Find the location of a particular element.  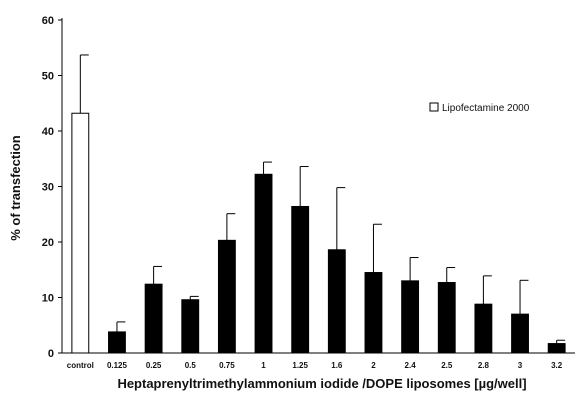

x-tick-label: 1 is located at coordinates (263, 365).